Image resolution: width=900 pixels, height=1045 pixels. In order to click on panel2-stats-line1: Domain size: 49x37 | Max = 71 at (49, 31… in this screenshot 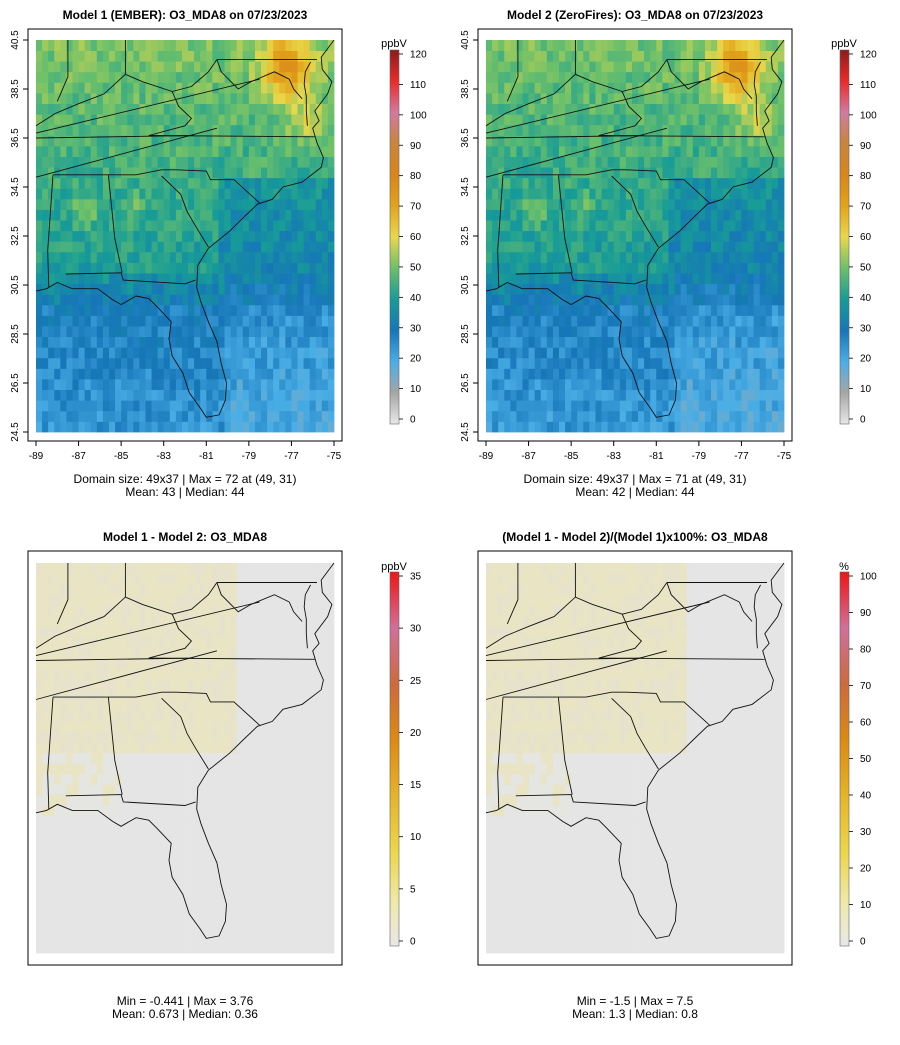, I will do `click(635, 479)`.